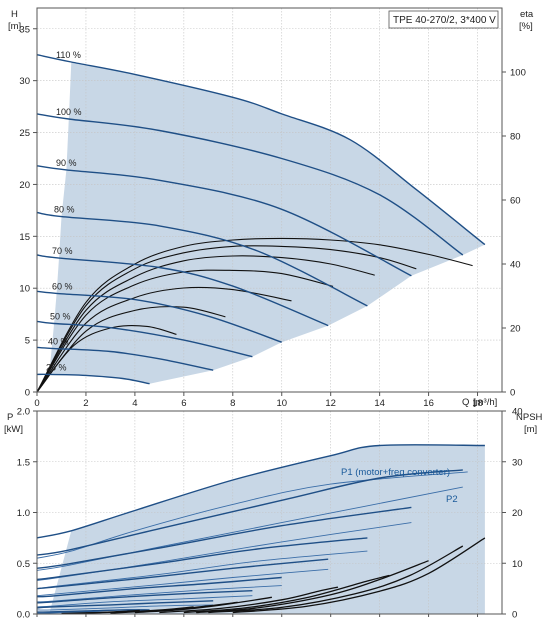  I want to click on y-tick-label: 2.0, so click(23, 412).